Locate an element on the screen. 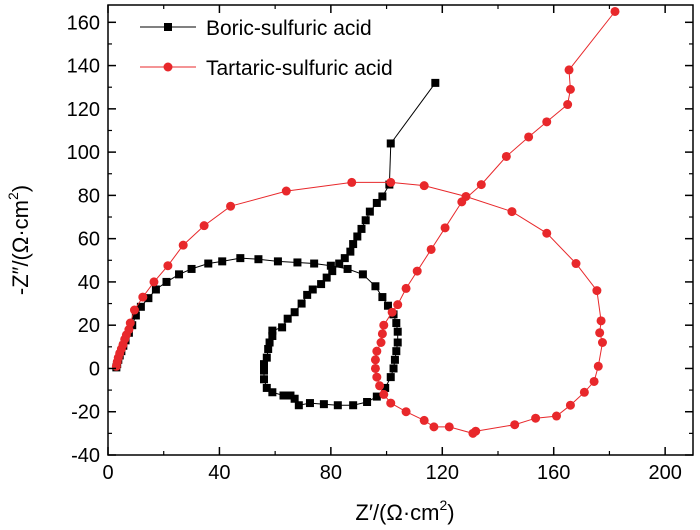 The image size is (700, 530). y-tick-label: 120 is located at coordinates (83, 110).